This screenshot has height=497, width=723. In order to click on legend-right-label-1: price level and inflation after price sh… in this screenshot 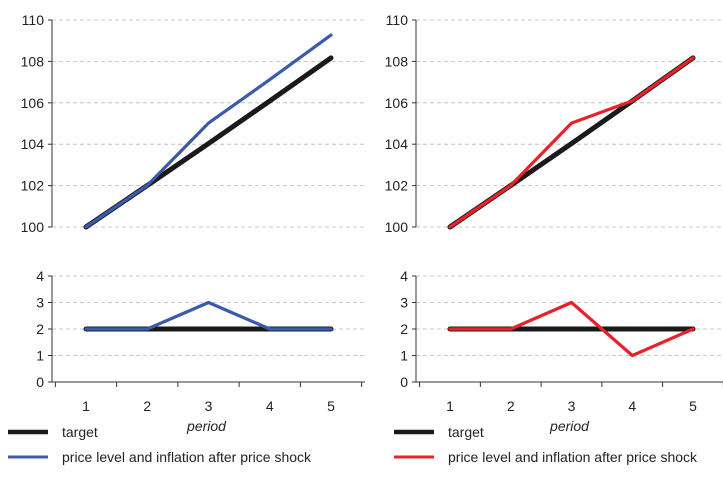, I will do `click(573, 457)`.